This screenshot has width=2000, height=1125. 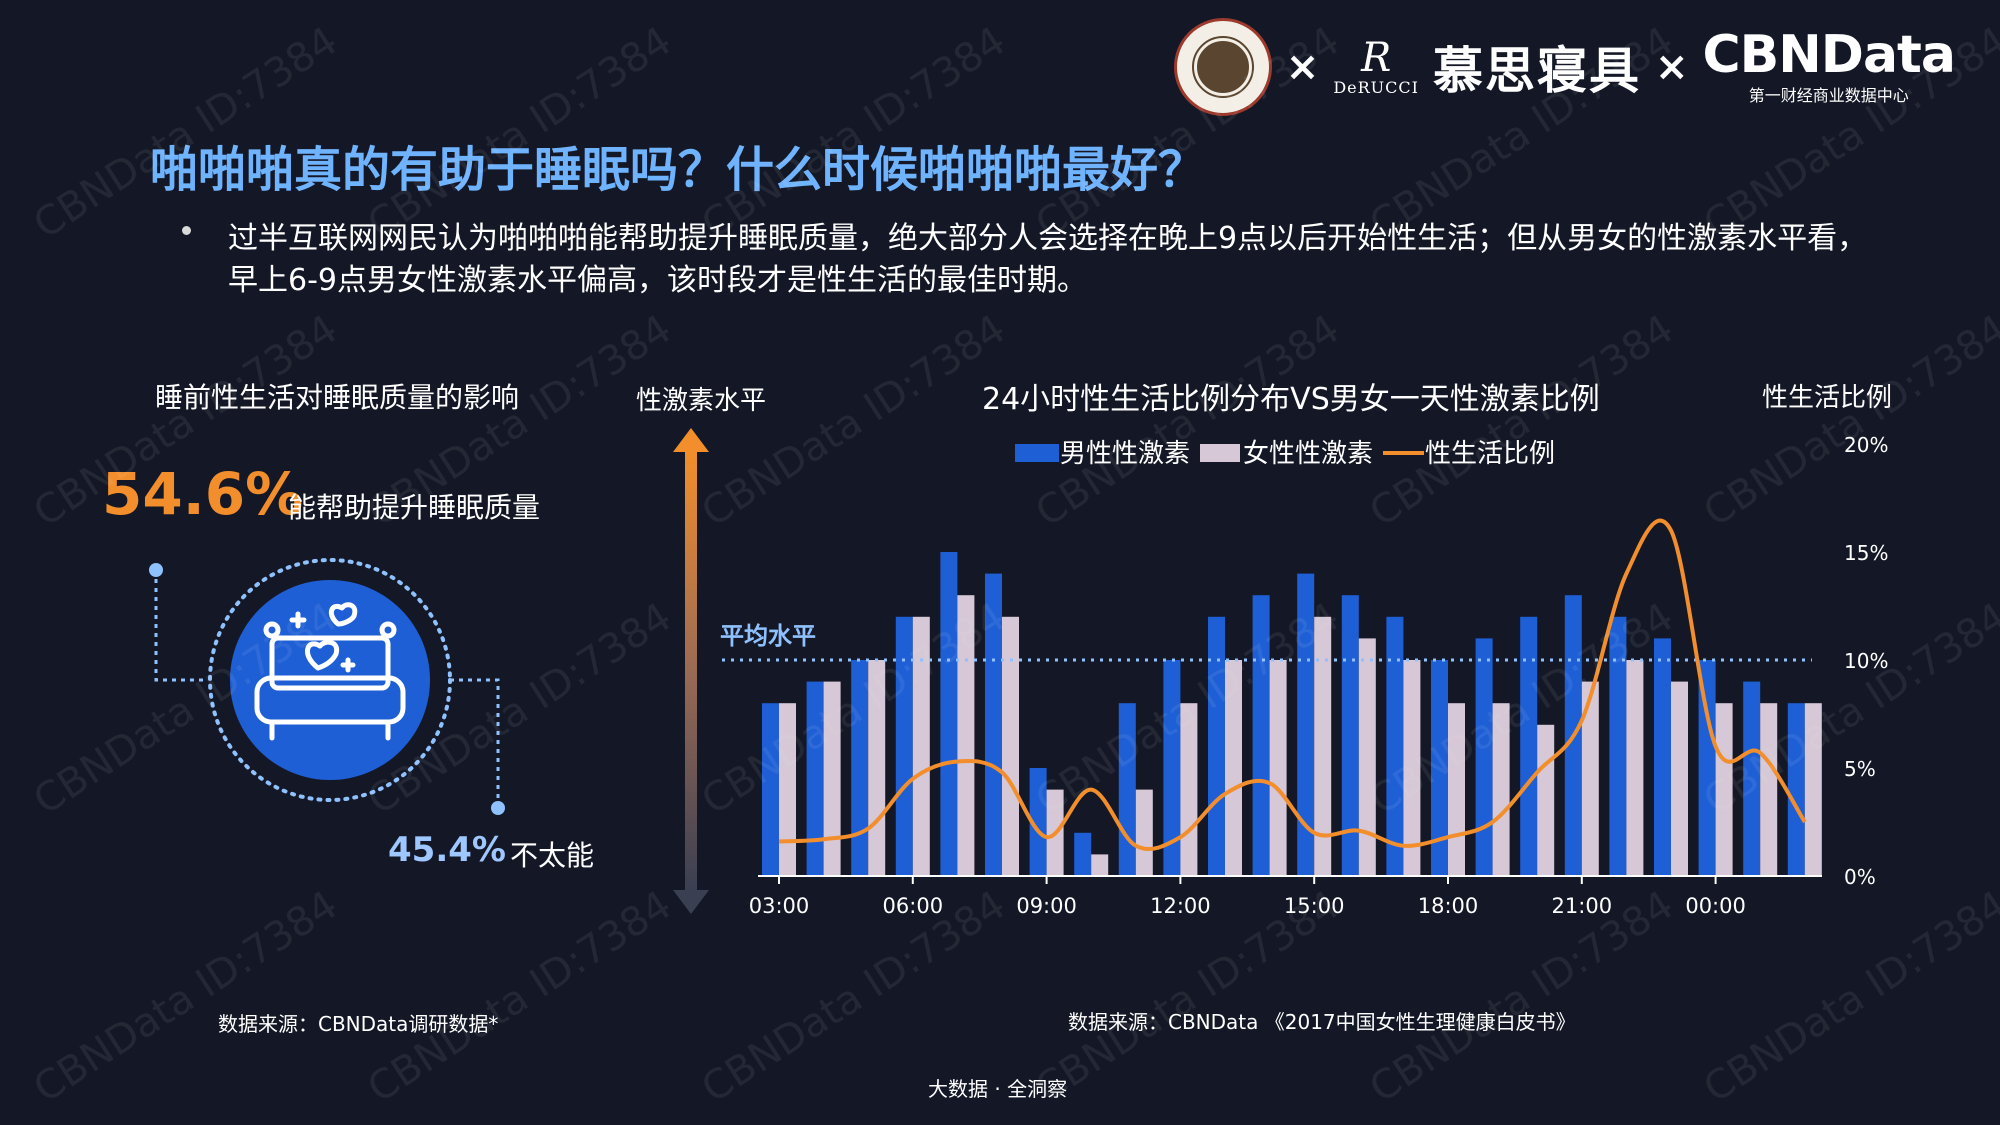 I want to click on bed-hearts-icon, so click(x=330, y=671).